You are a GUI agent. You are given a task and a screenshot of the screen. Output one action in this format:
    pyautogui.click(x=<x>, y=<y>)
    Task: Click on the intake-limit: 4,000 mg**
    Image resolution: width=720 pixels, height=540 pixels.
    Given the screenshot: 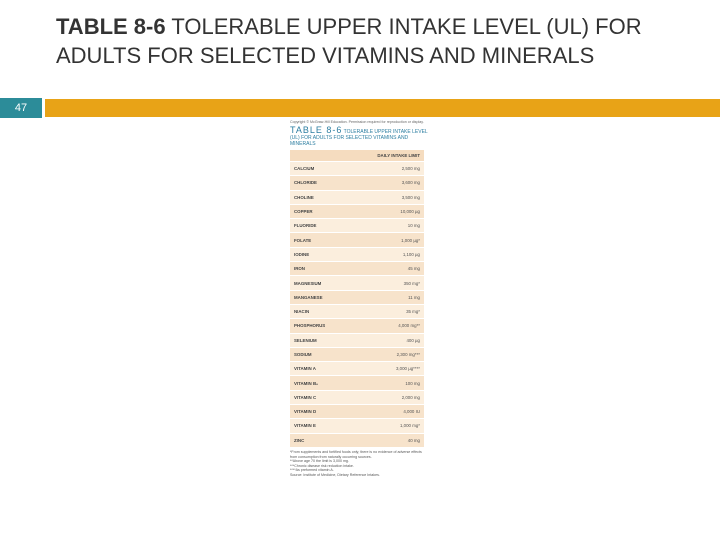 What is the action you would take?
    pyautogui.click(x=386, y=326)
    